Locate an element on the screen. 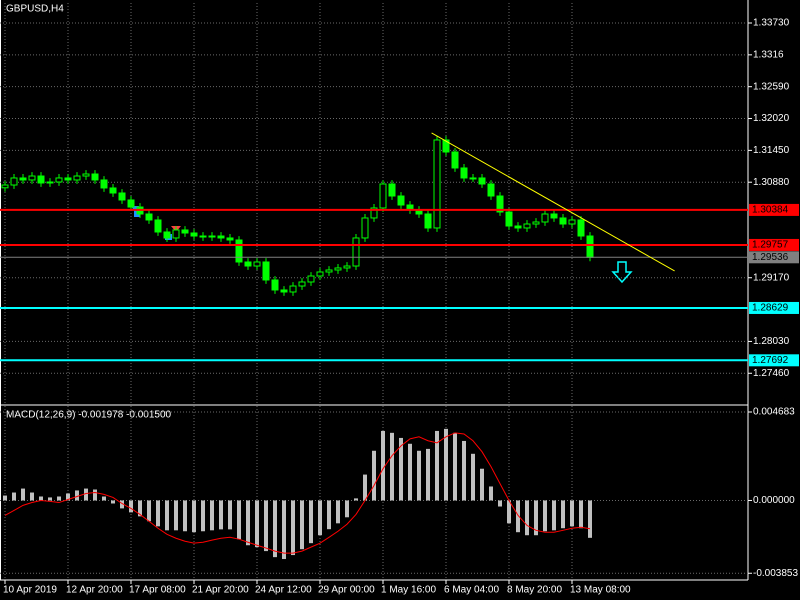  x-tick-label: 1 May 16:00 is located at coordinates (408, 590).